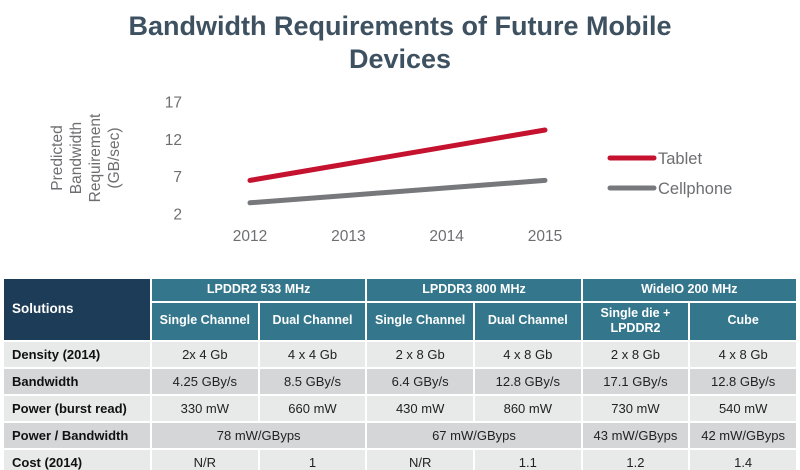  I want to click on table-cell: 1.2, so click(635, 458).